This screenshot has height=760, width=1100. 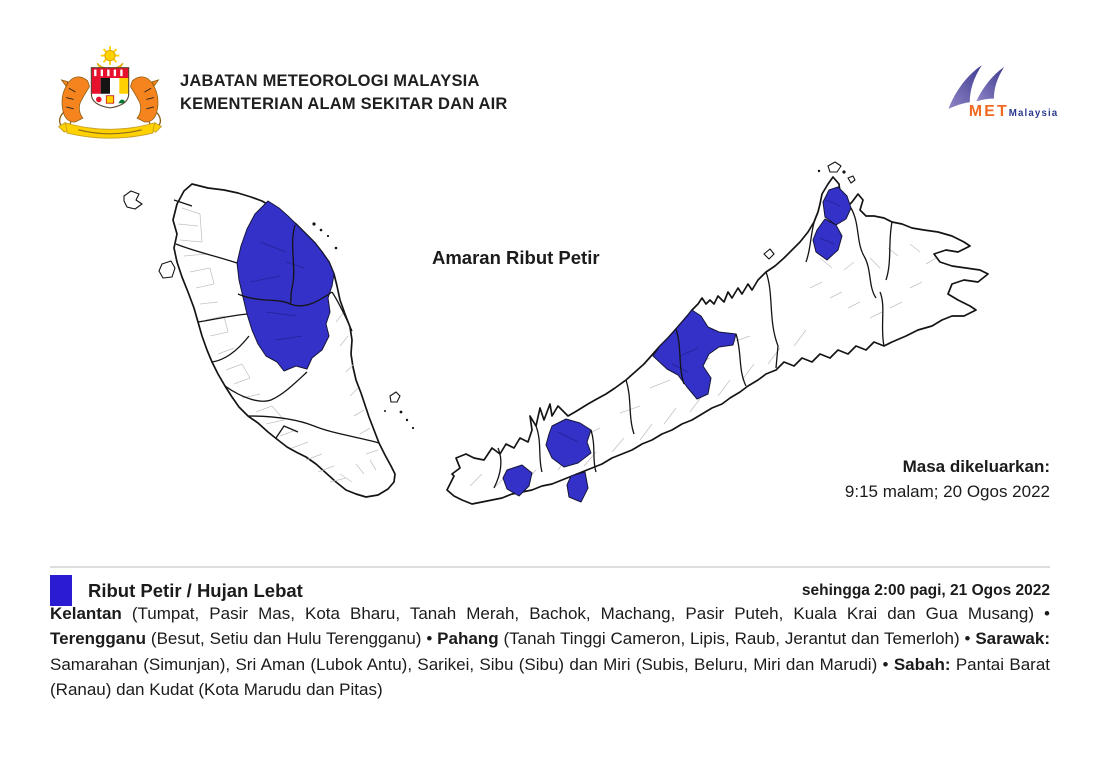 What do you see at coordinates (976, 466) in the screenshot?
I see `issued-label: Masa dikeluarkan:` at bounding box center [976, 466].